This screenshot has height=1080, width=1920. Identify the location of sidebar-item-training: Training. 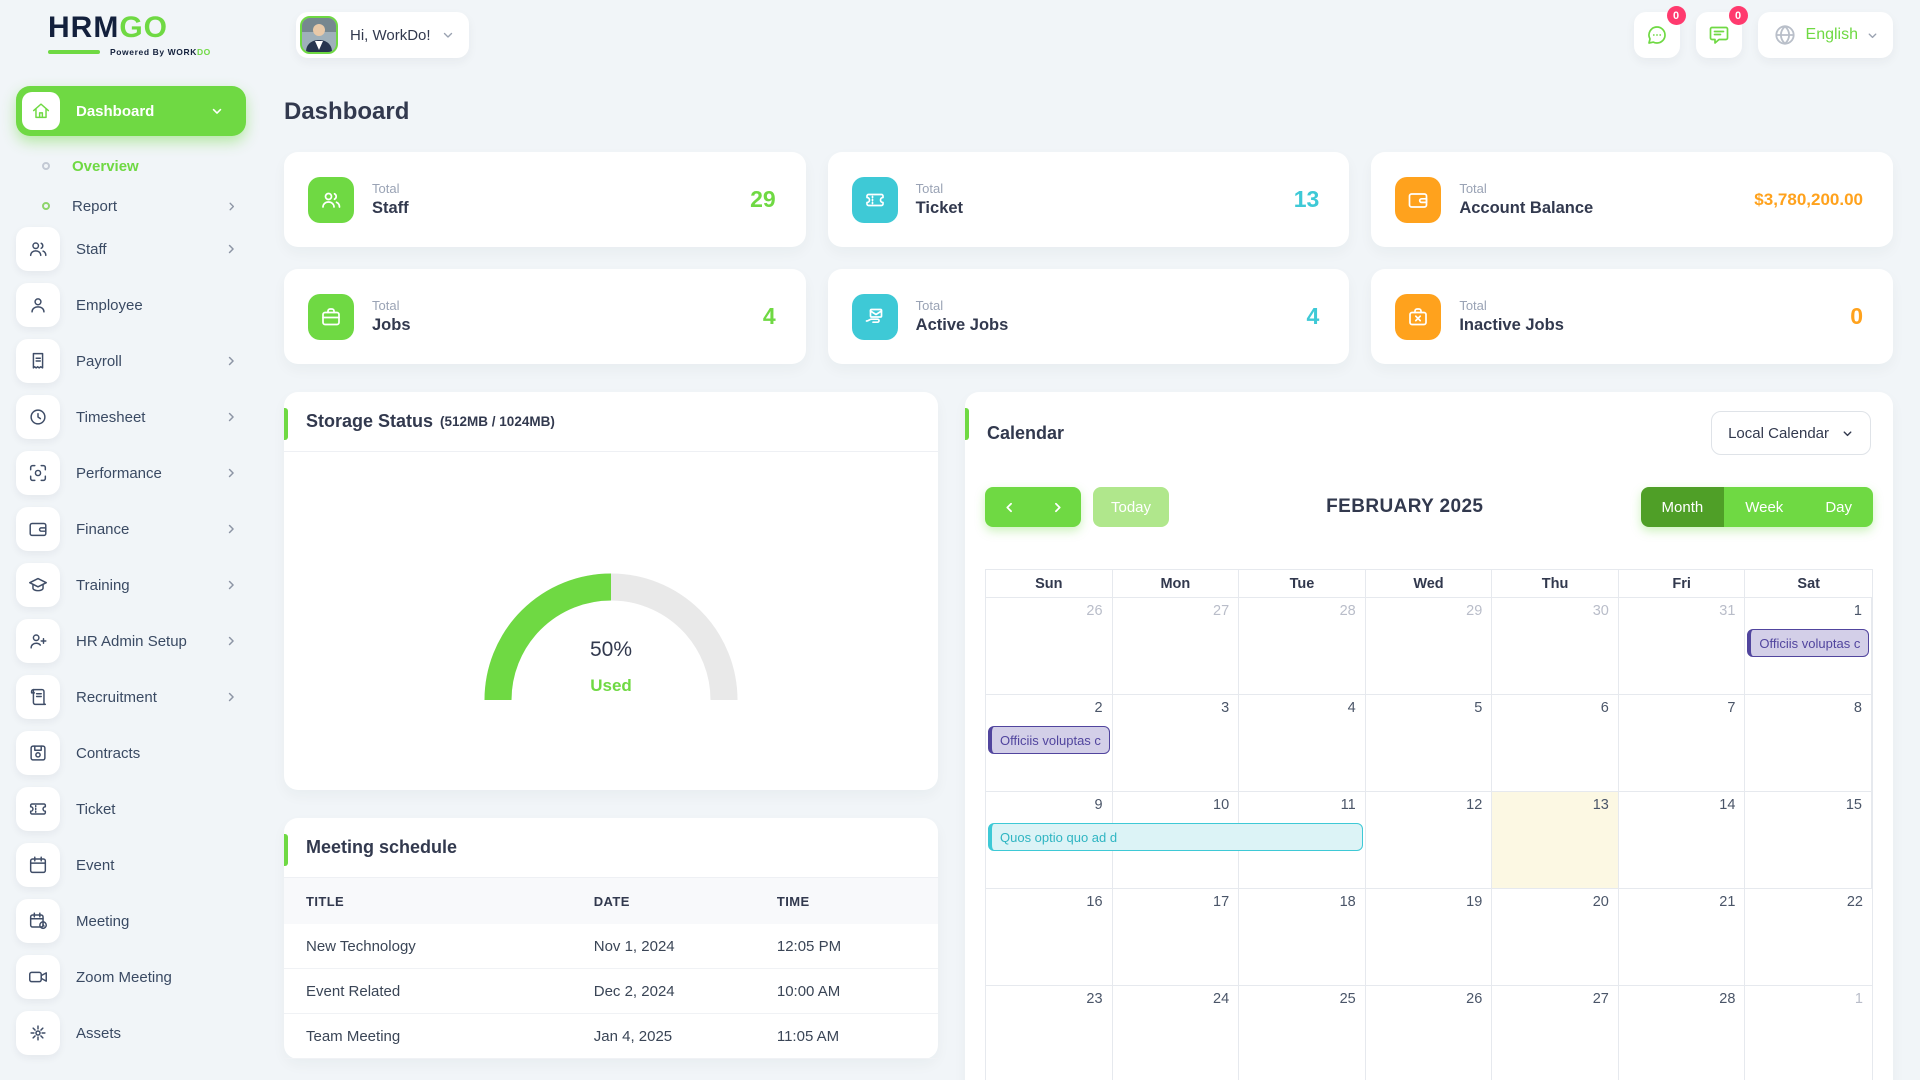
(131, 585).